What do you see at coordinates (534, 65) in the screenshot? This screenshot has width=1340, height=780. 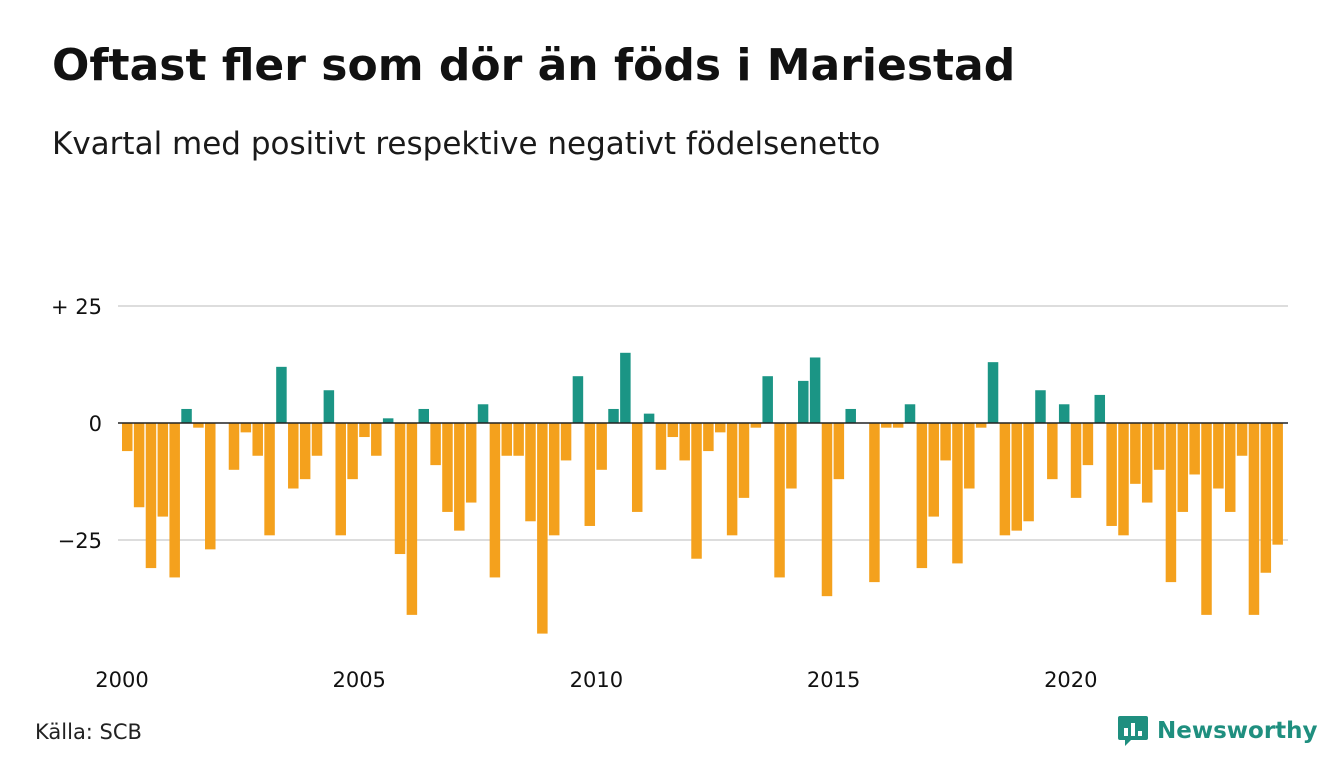 I see `chart-title: Oftast fler som dör än föds i Mariestad` at bounding box center [534, 65].